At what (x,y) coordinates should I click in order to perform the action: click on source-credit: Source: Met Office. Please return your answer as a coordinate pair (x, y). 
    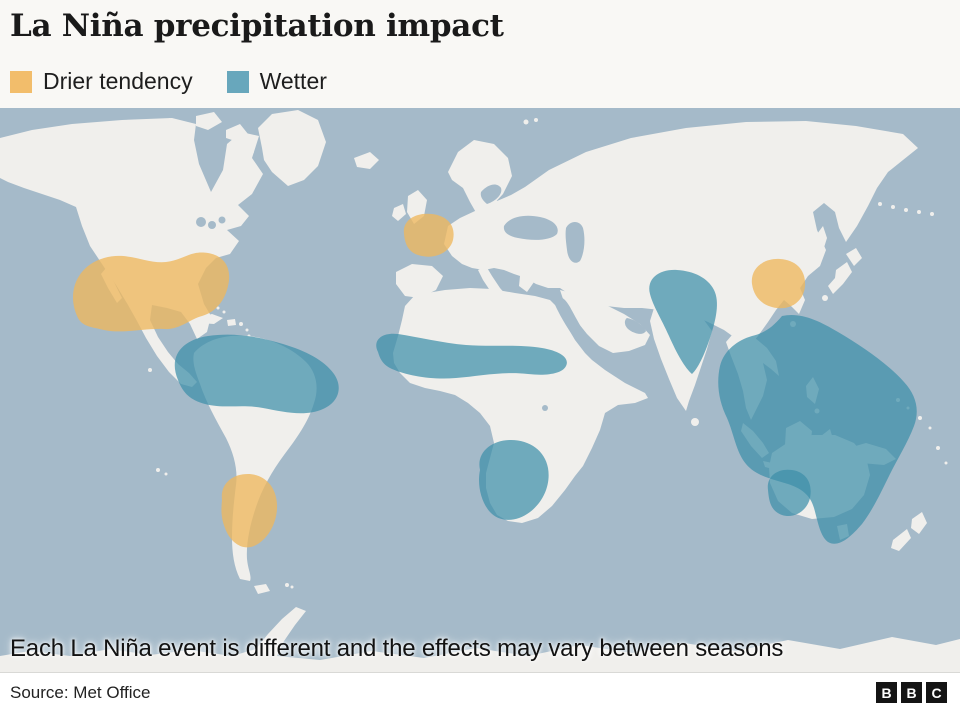
    Looking at the image, I should click on (80, 692).